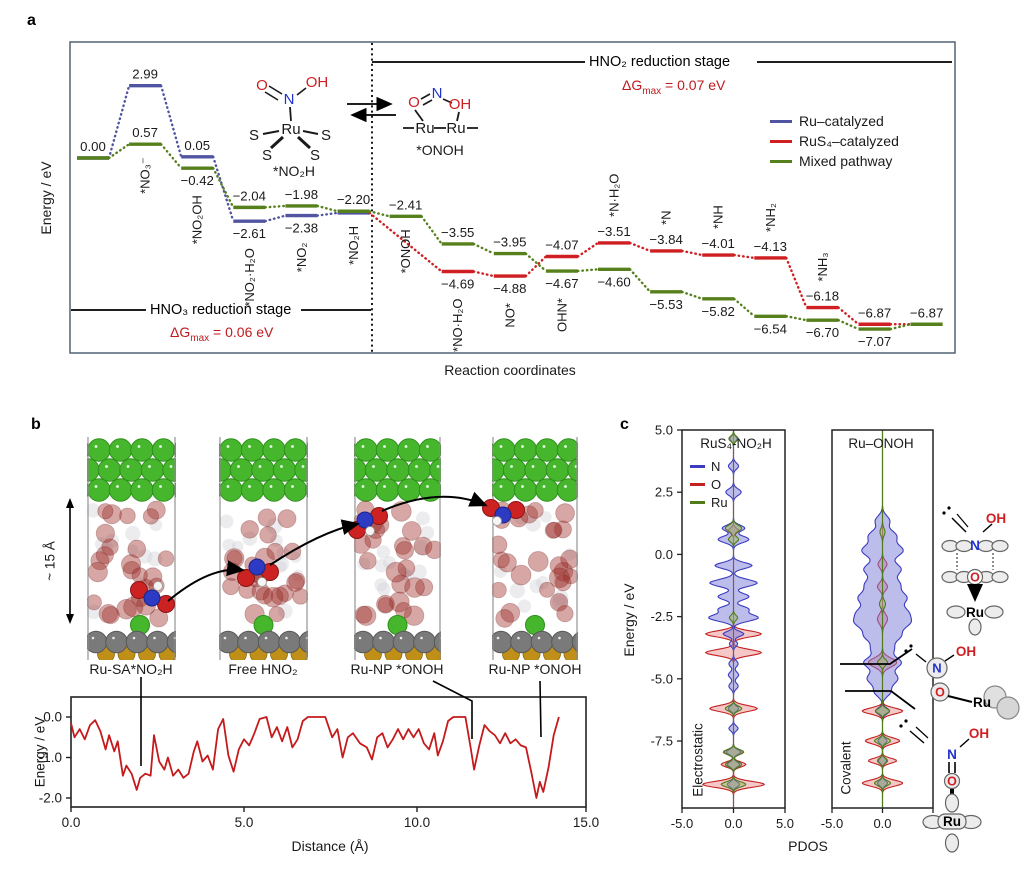  I want to click on energy-value-label: 2.99, so click(145, 74).